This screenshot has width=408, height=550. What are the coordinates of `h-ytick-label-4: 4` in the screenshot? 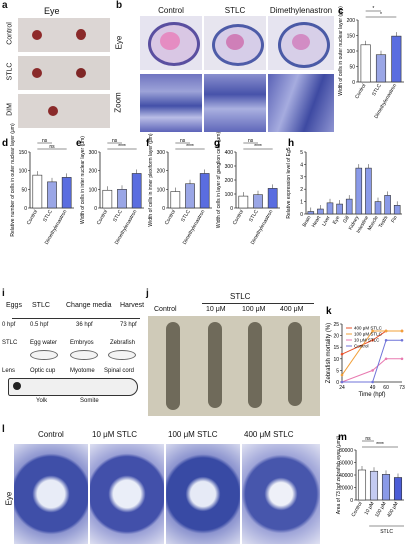 It's located at (301, 165).